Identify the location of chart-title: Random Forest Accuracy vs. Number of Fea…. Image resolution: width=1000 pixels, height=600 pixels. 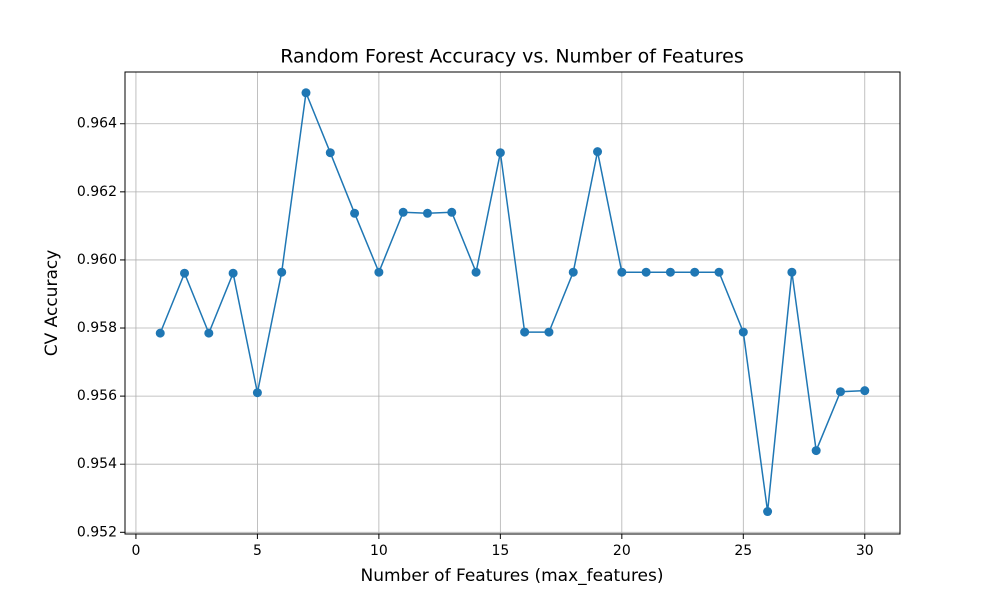
(511, 57).